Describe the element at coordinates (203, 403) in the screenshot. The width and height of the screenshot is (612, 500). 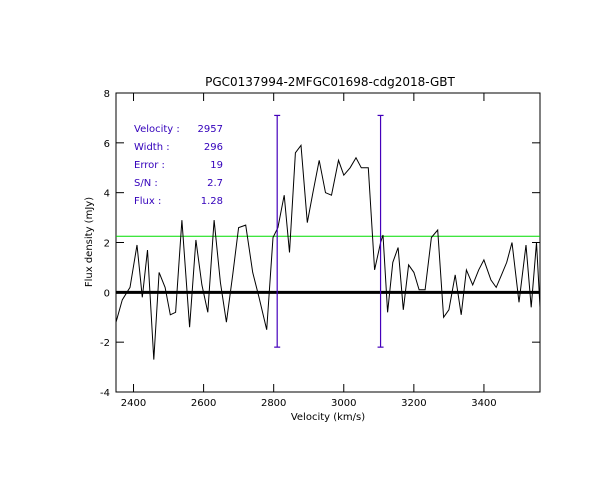
I see `x-tick-label: 2600` at that location.